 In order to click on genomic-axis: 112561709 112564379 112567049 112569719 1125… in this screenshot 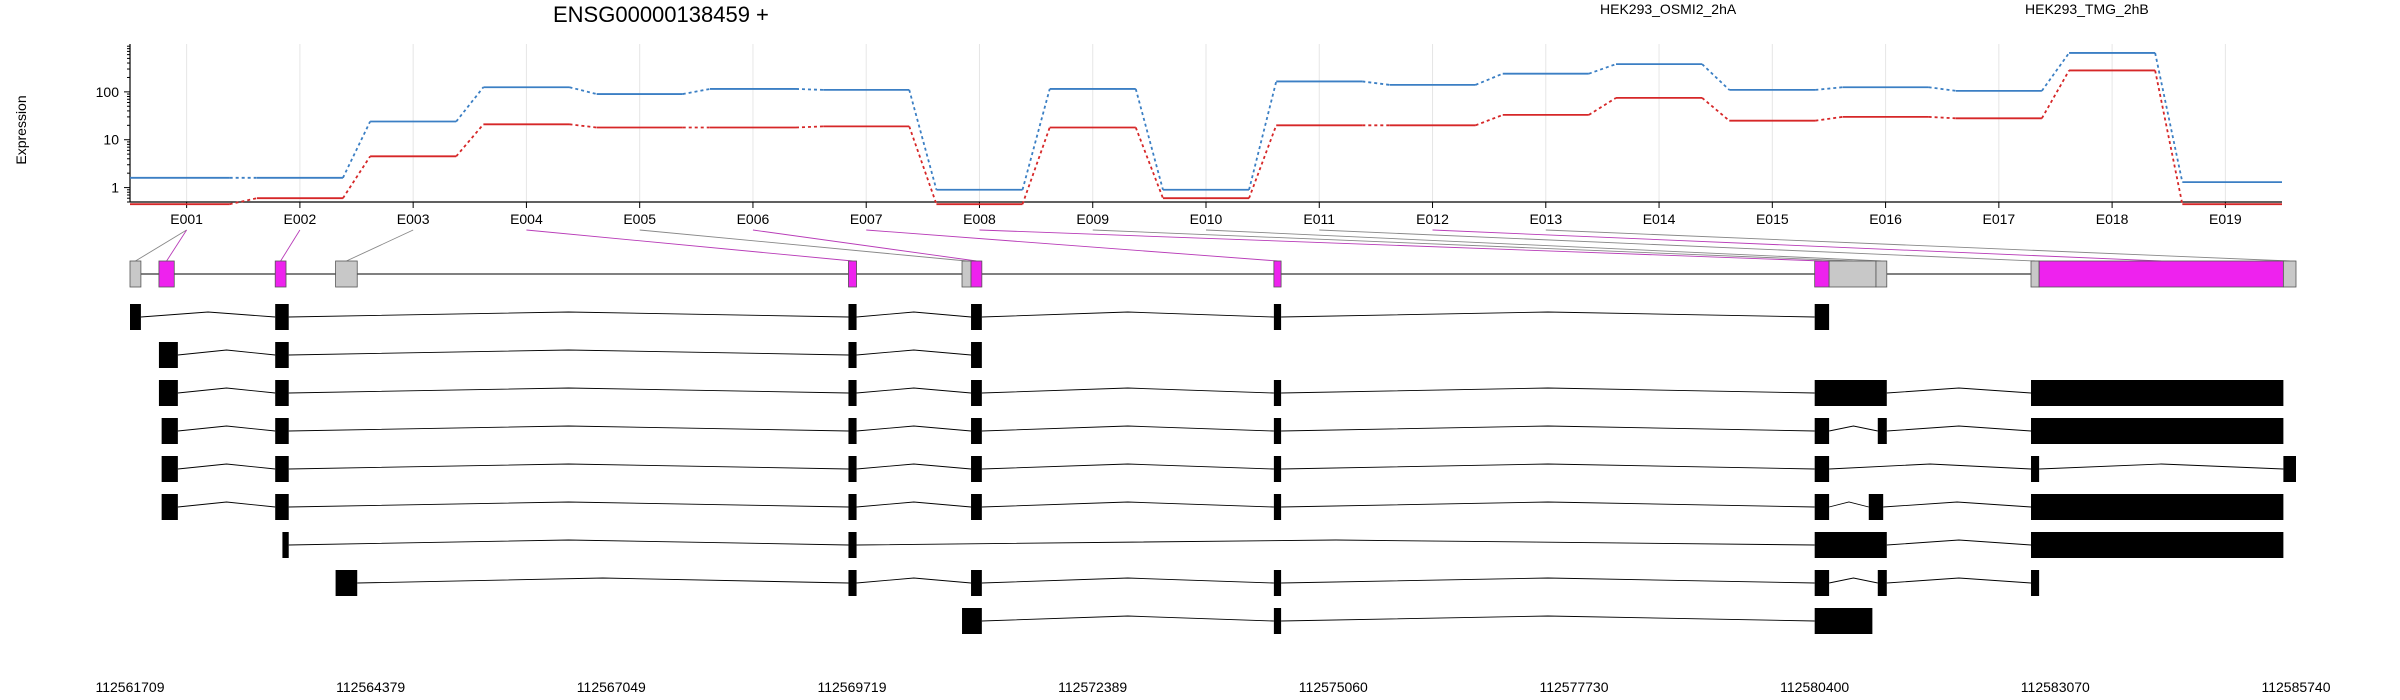, I will do `click(1212, 687)`.